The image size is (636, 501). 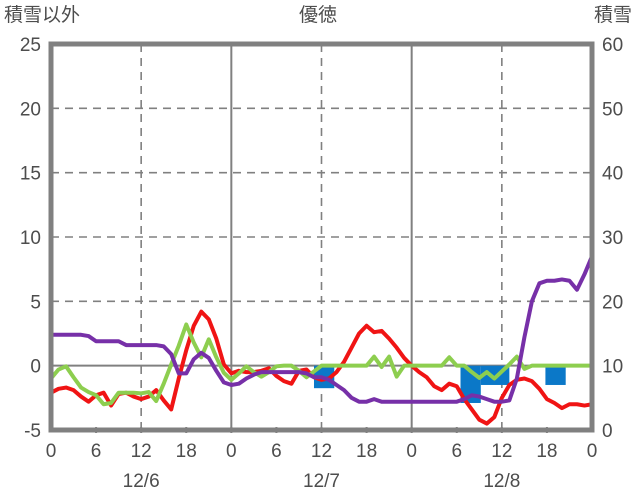 What do you see at coordinates (30, 45) in the screenshot?
I see `left-axis-tick-label: 25` at bounding box center [30, 45].